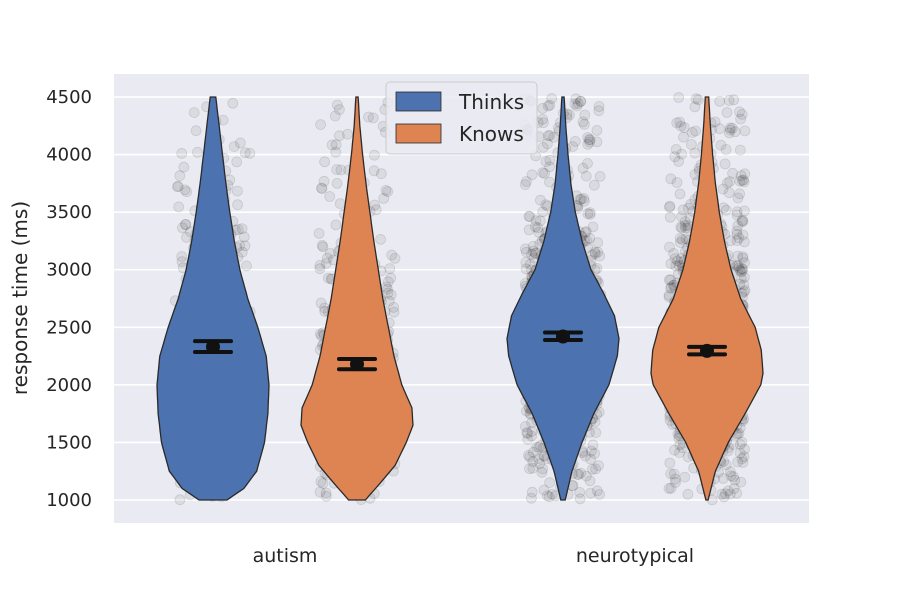 The image size is (900, 600). I want to click on error-bars, so click(460, 350).